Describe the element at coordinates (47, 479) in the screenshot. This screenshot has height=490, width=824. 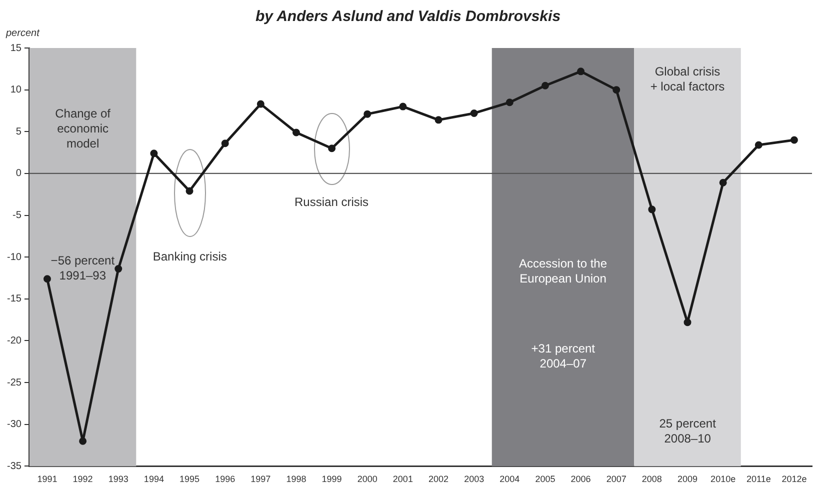
I see `x-tick-label: 1991` at that location.